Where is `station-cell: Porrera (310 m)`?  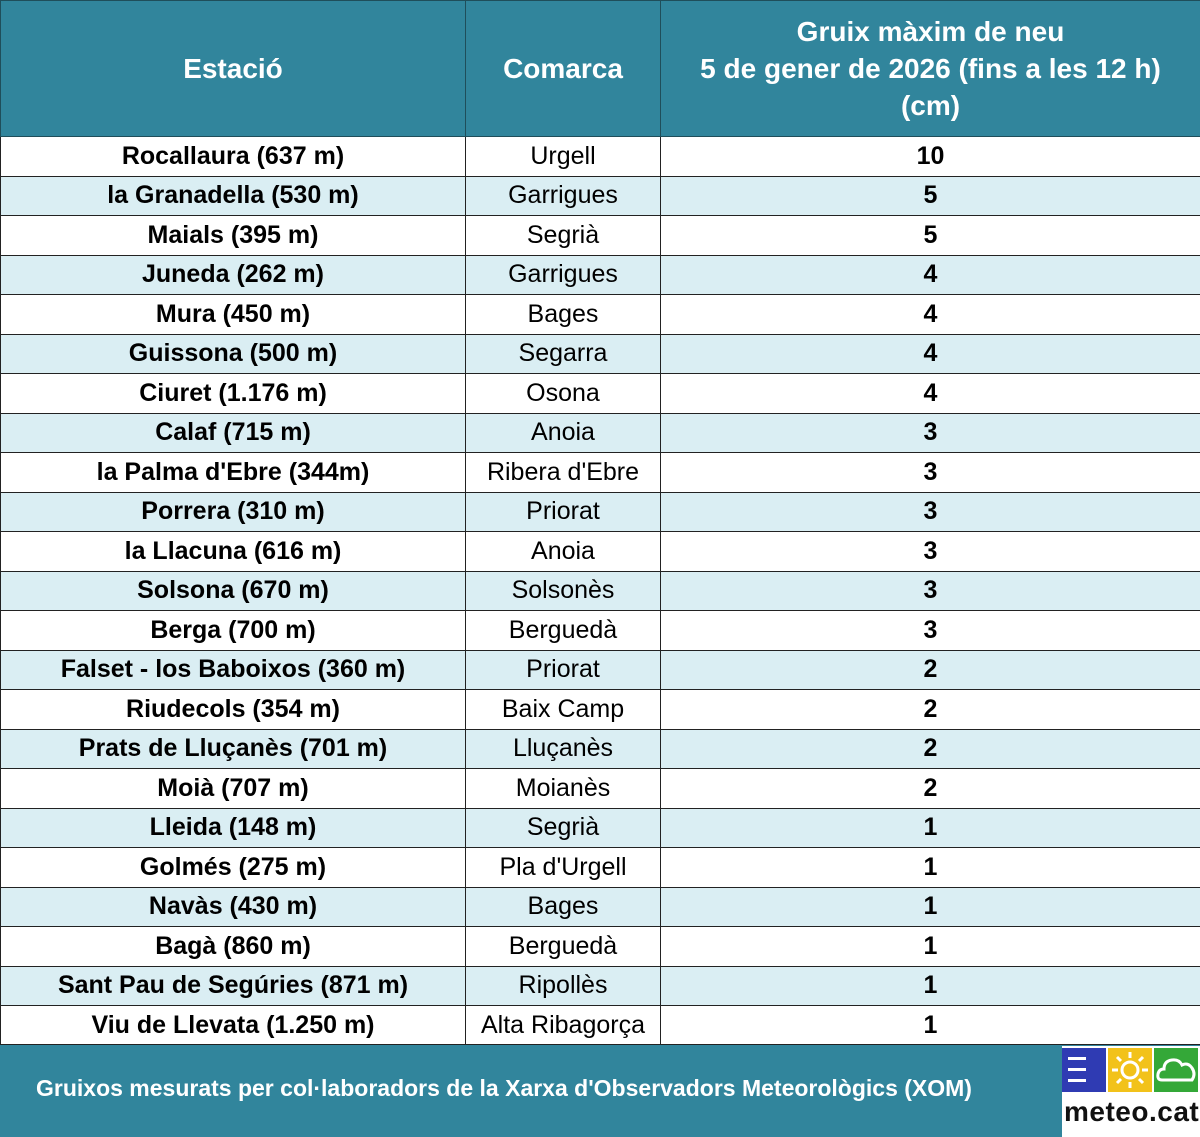
station-cell: Porrera (310 m) is located at coordinates (233, 512).